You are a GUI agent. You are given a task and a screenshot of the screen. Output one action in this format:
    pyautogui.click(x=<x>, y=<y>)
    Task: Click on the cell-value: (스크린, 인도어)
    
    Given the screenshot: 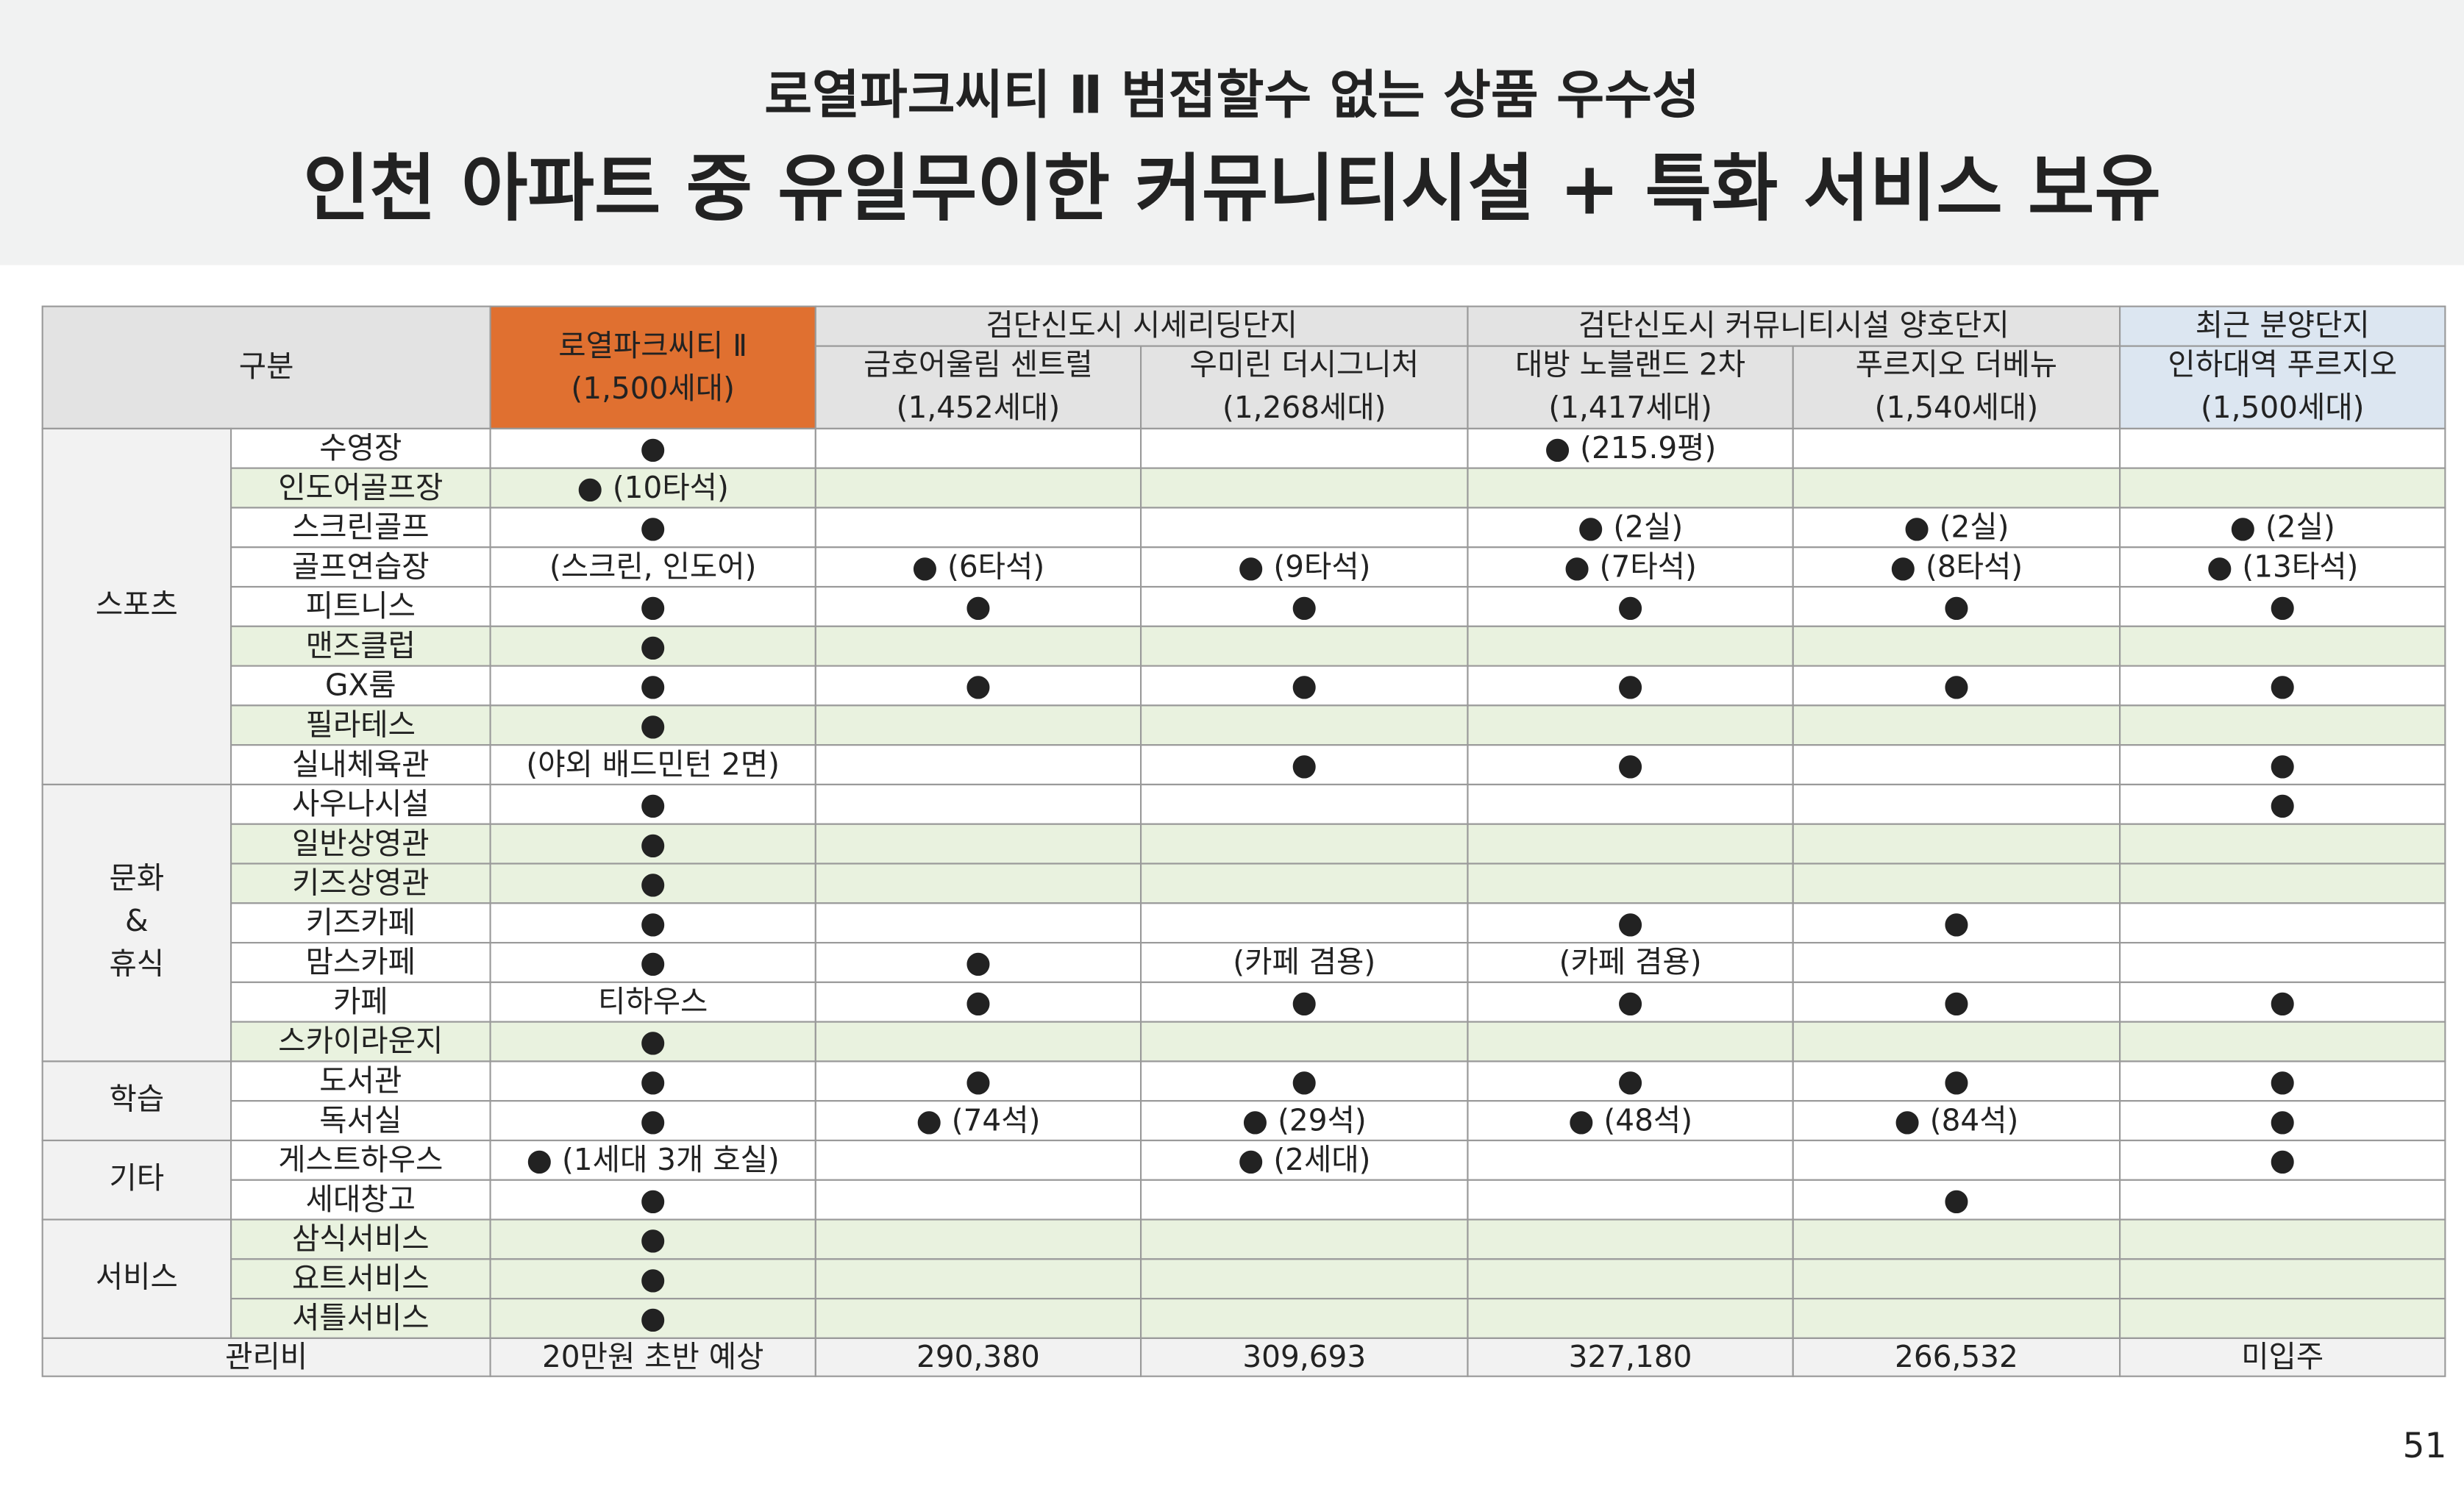 What is the action you would take?
    pyautogui.click(x=652, y=567)
    